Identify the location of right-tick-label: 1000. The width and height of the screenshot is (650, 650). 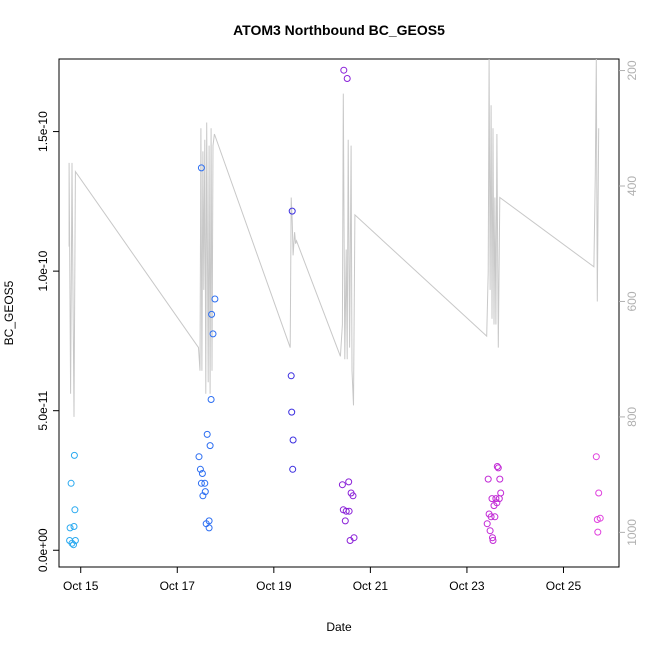
(632, 532).